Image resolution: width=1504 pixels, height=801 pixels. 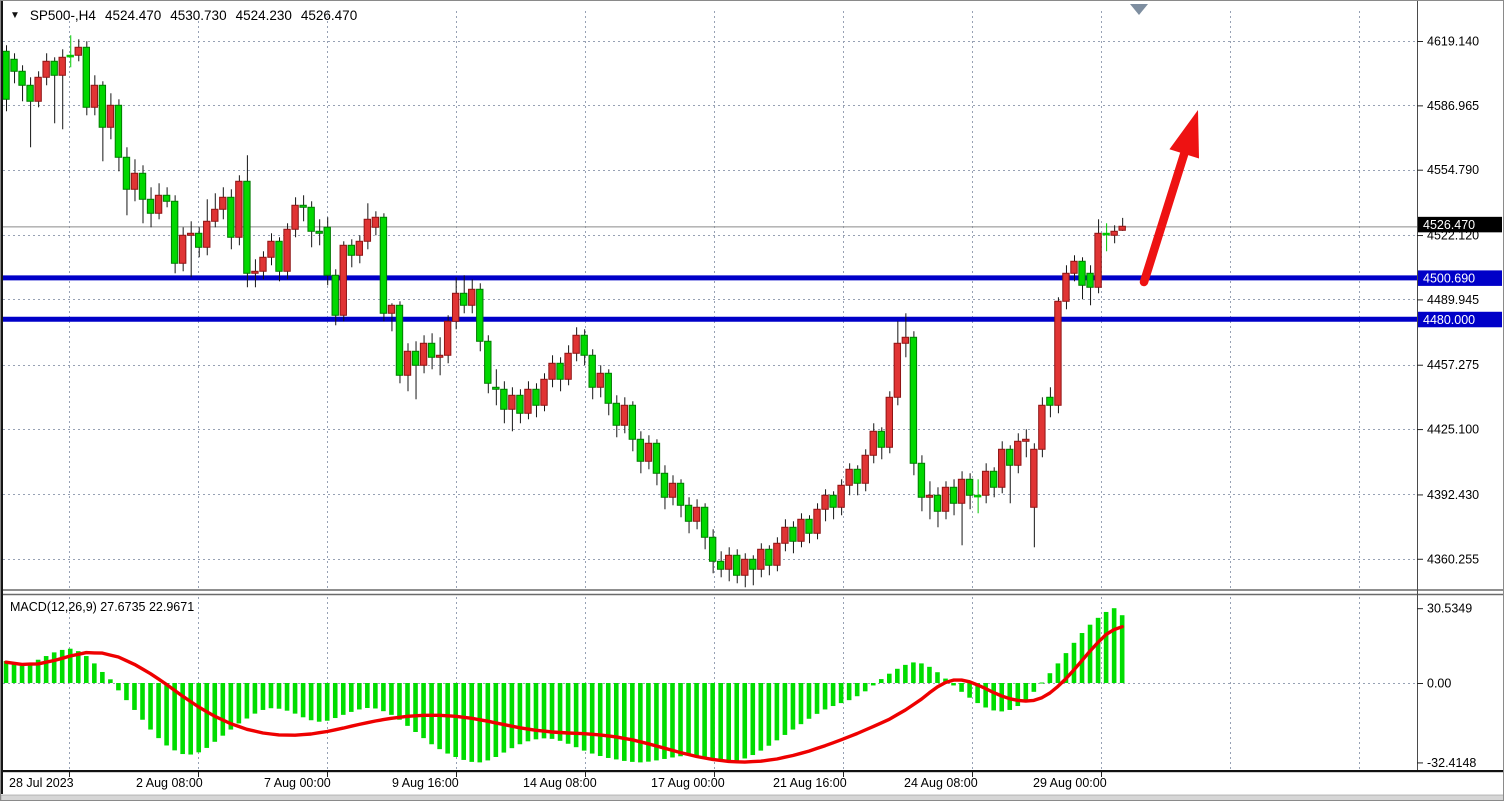 I want to click on trend-arrow-head, so click(x=1184, y=134).